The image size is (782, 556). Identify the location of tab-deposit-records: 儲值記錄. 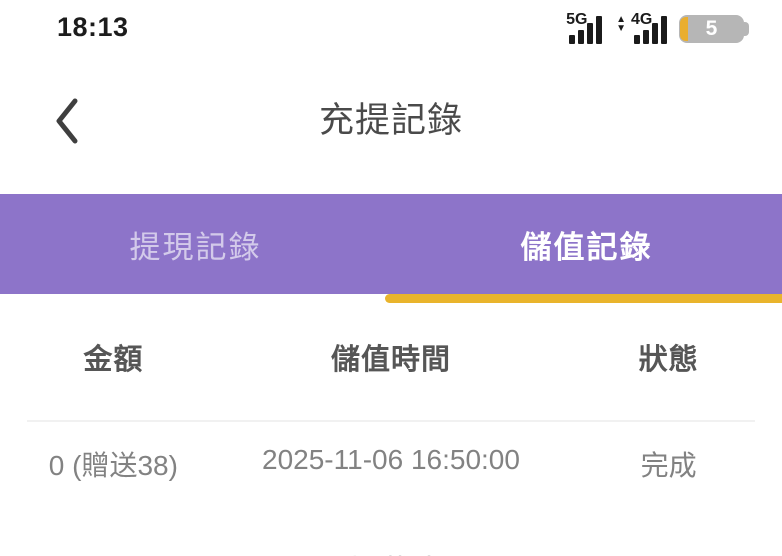
(586, 244).